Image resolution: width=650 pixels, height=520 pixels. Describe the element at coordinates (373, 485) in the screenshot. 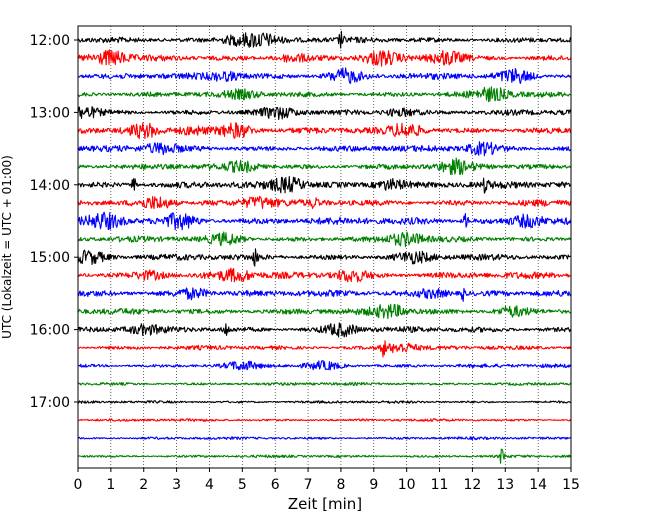

I see `x-tick-label: 9` at that location.